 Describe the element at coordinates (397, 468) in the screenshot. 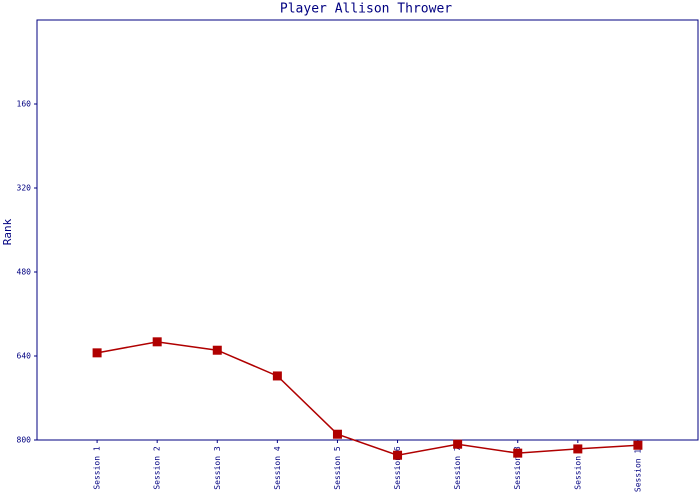

I see `x-tick-label: Session 6` at that location.